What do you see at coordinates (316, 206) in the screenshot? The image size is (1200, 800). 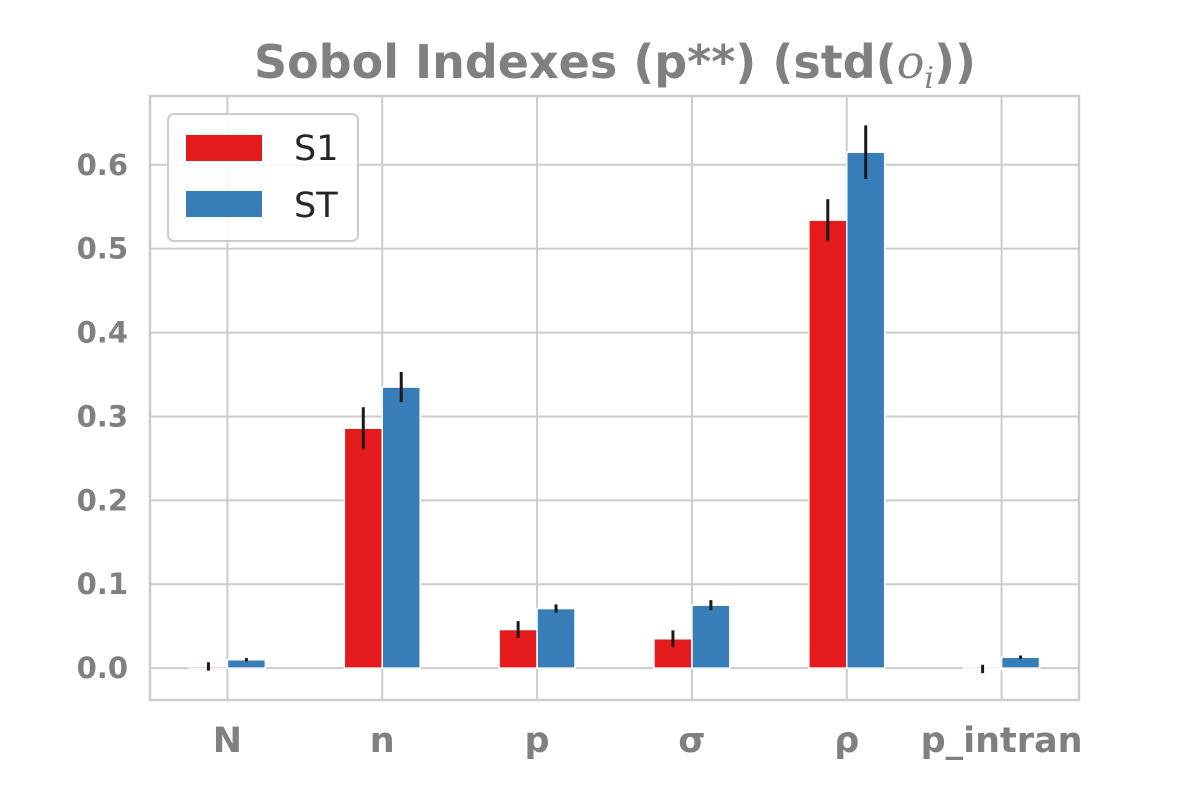 I see `legend-label-st: ST` at bounding box center [316, 206].